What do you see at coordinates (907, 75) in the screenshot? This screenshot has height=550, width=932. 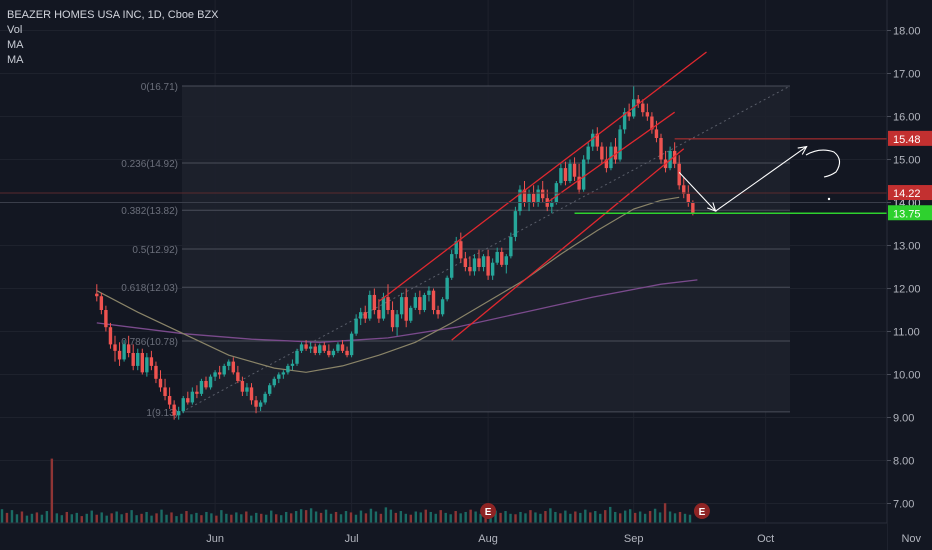 I see `price-axis-label: 17.00` at bounding box center [907, 75].